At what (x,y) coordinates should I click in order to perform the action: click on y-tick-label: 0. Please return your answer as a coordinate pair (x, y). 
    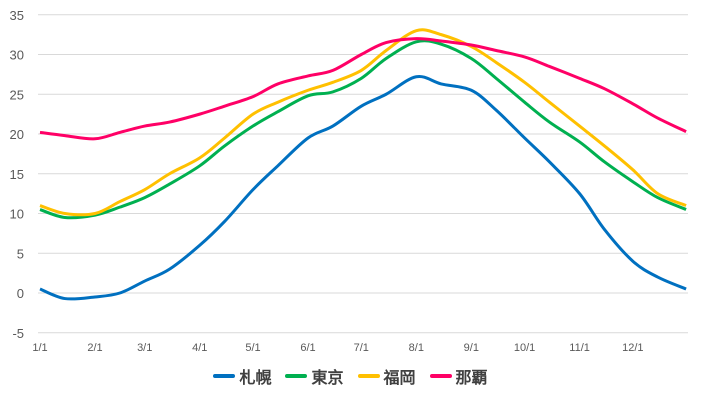
    Looking at the image, I should click on (20, 293).